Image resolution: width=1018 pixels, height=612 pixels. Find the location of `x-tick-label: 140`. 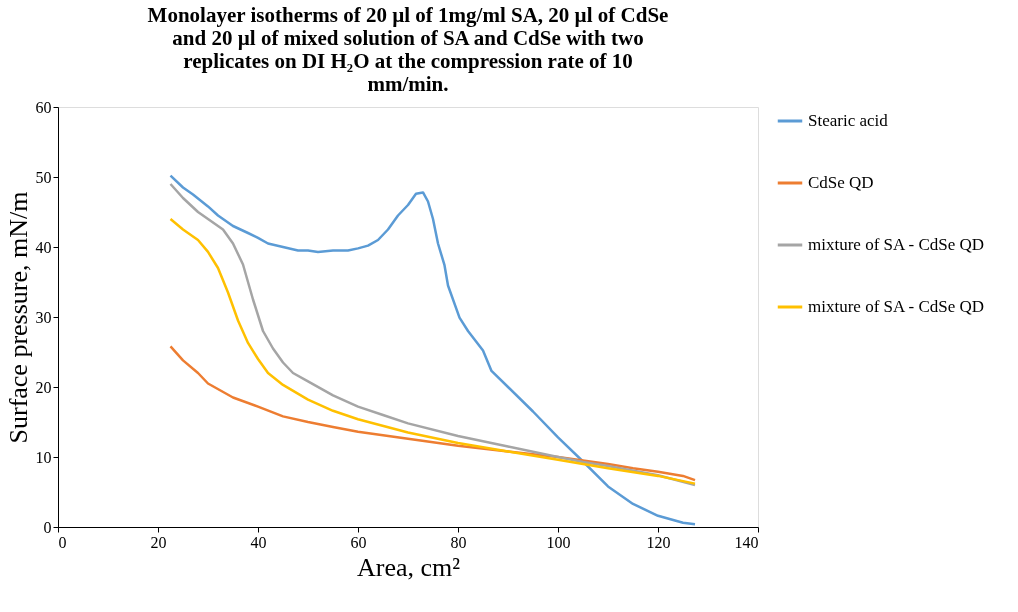

x-tick-label: 140 is located at coordinates (746, 542).